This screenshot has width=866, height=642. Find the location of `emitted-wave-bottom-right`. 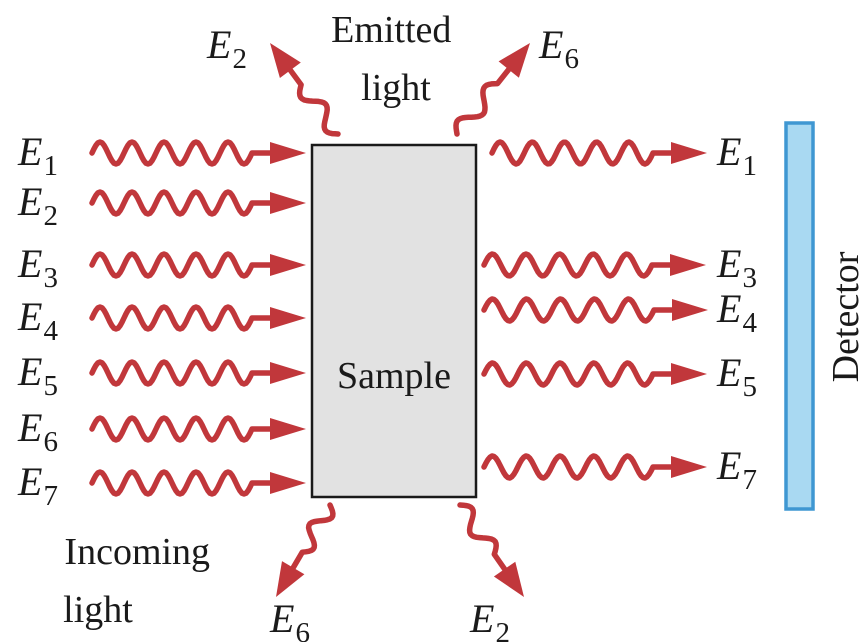

emitted-wave-bottom-right is located at coordinates (490, 549).